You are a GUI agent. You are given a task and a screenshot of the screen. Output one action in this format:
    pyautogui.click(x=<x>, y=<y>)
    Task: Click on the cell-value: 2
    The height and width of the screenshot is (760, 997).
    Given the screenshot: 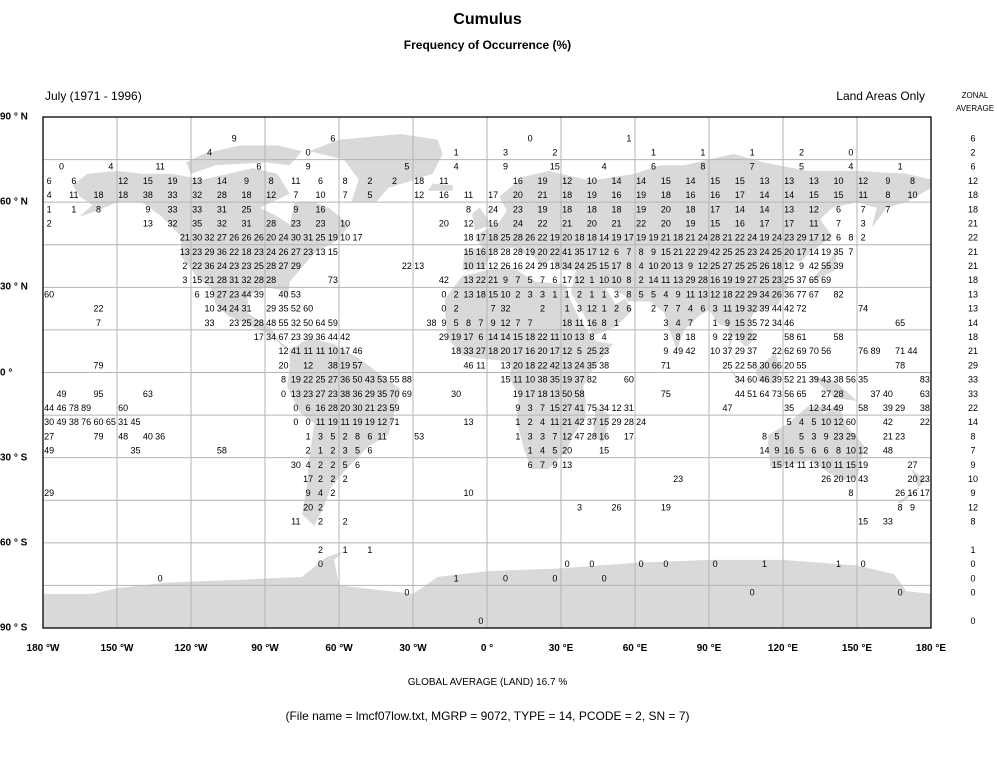 What is the action you would take?
    pyautogui.click(x=542, y=309)
    